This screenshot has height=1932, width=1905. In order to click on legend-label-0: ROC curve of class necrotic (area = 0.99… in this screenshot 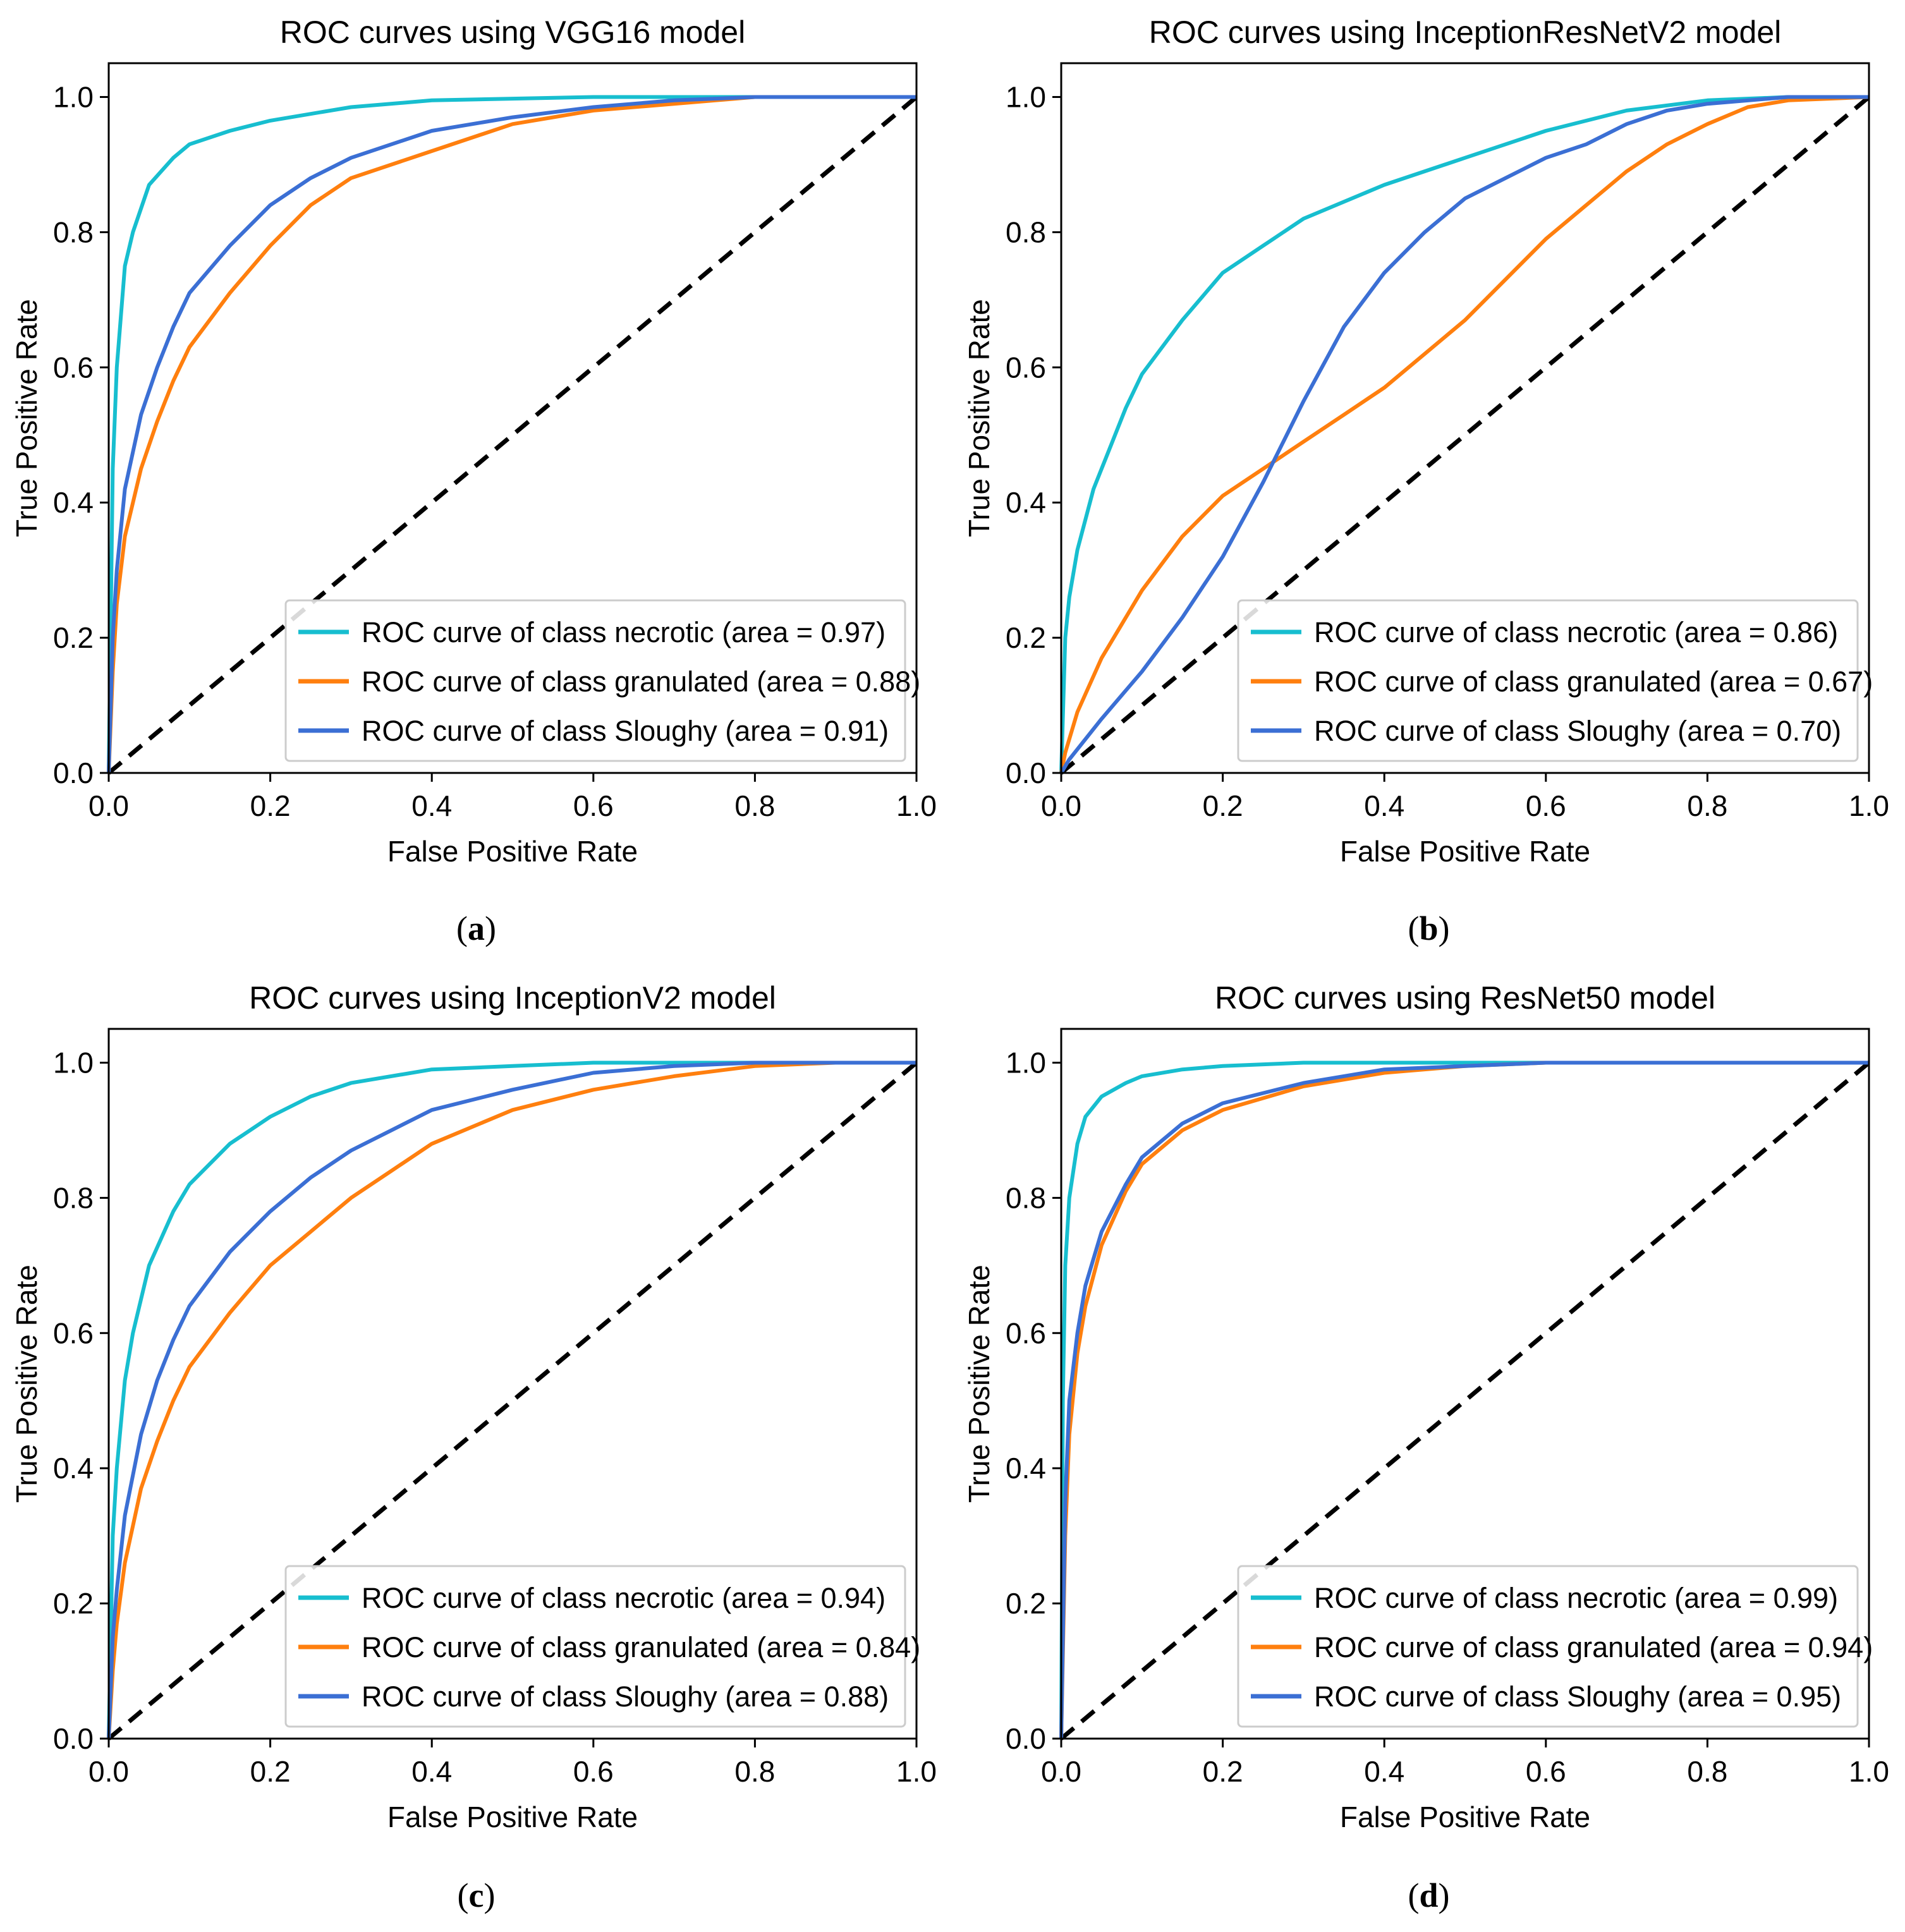, I will do `click(1576, 1598)`.